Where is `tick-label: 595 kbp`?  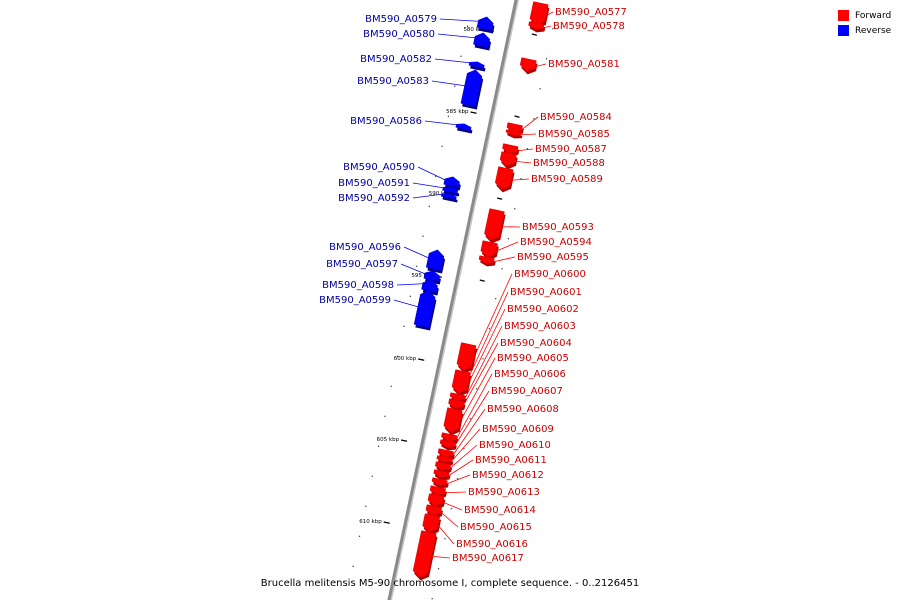 tick-label: 595 kbp is located at coordinates (422, 276).